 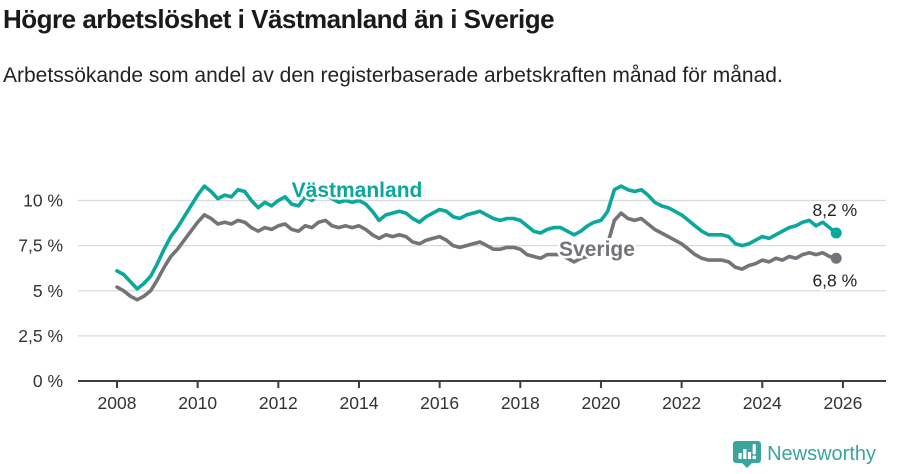 What do you see at coordinates (520, 403) in the screenshot?
I see `x-axis-tick-label: 2018` at bounding box center [520, 403].